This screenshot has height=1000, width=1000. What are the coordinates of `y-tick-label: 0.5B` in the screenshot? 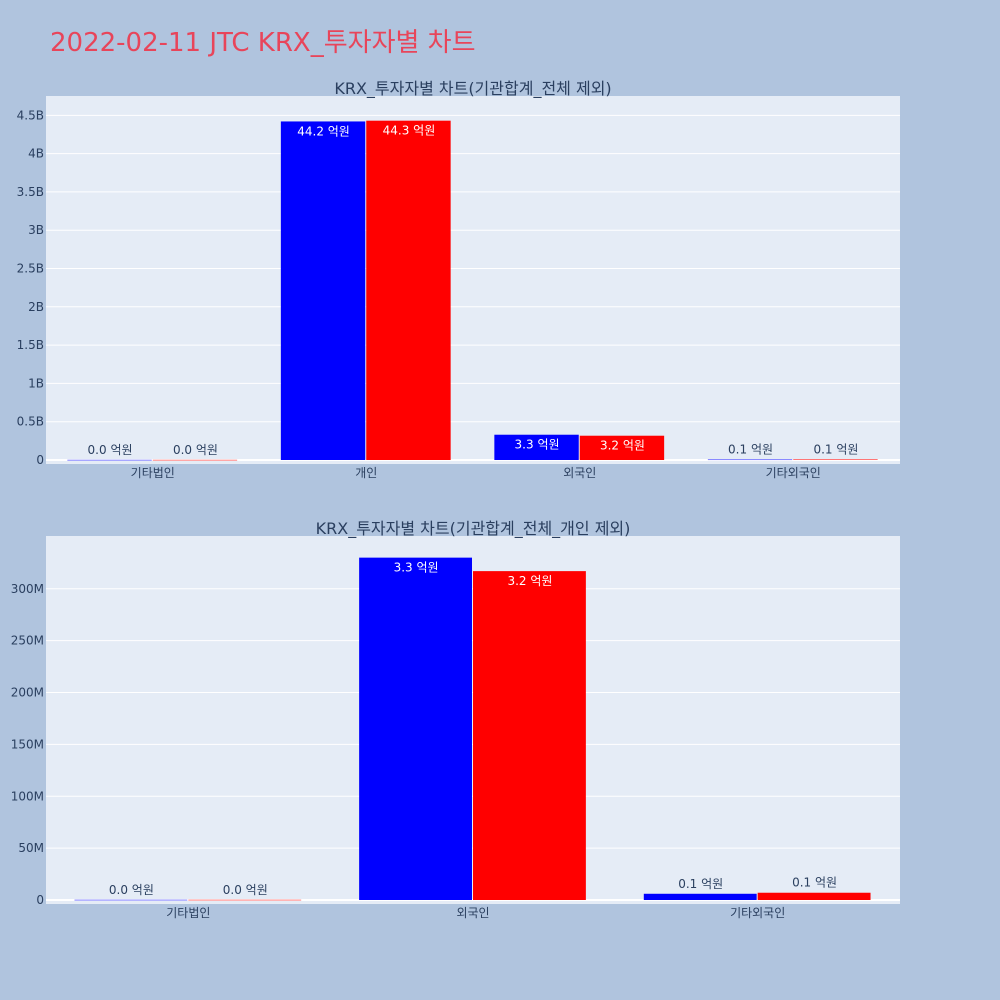 It's located at (30, 422).